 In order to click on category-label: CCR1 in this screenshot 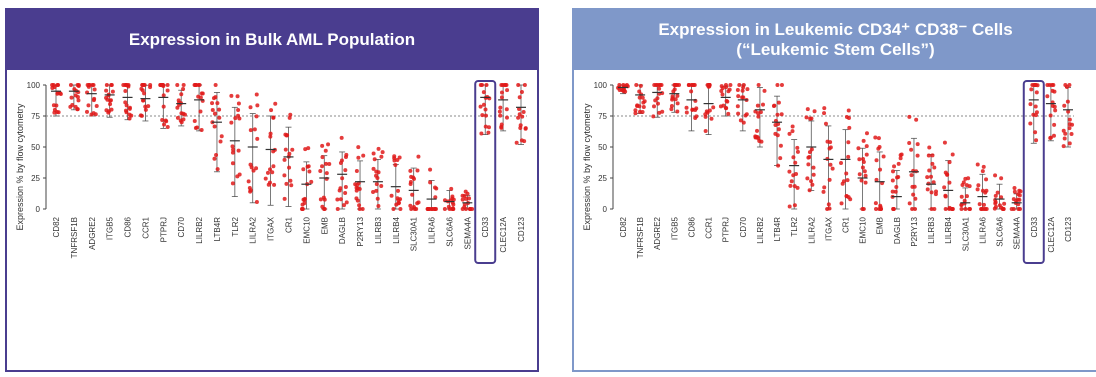, I will do `click(709, 227)`.